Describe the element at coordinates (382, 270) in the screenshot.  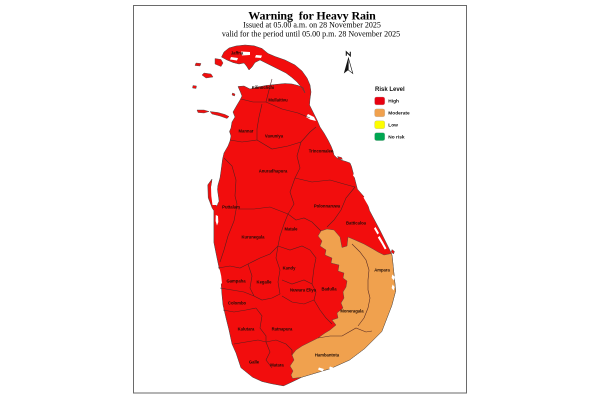
I see `svg-text: Ampara` at that location.